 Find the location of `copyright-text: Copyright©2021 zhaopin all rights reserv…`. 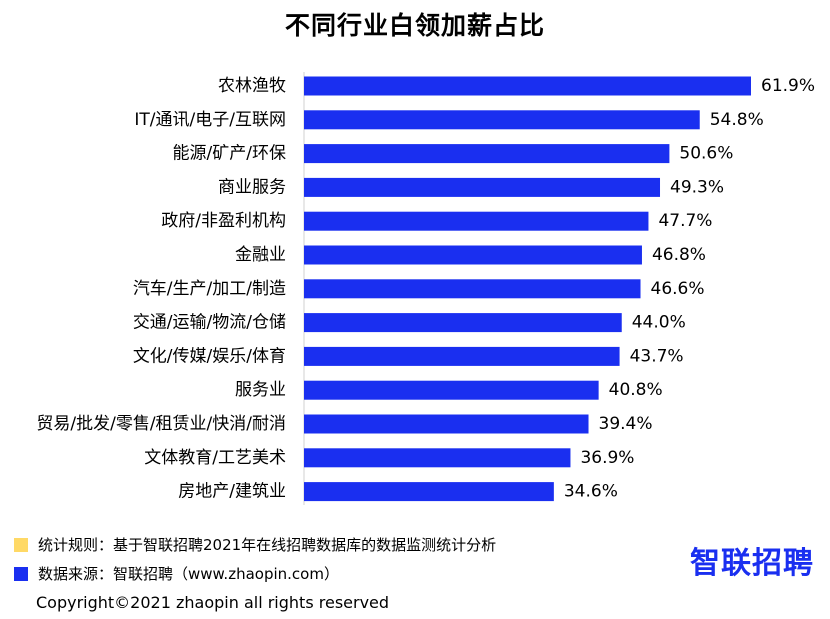

copyright-text: Copyright©2021 zhaopin all rights reserv… is located at coordinates (213, 602).